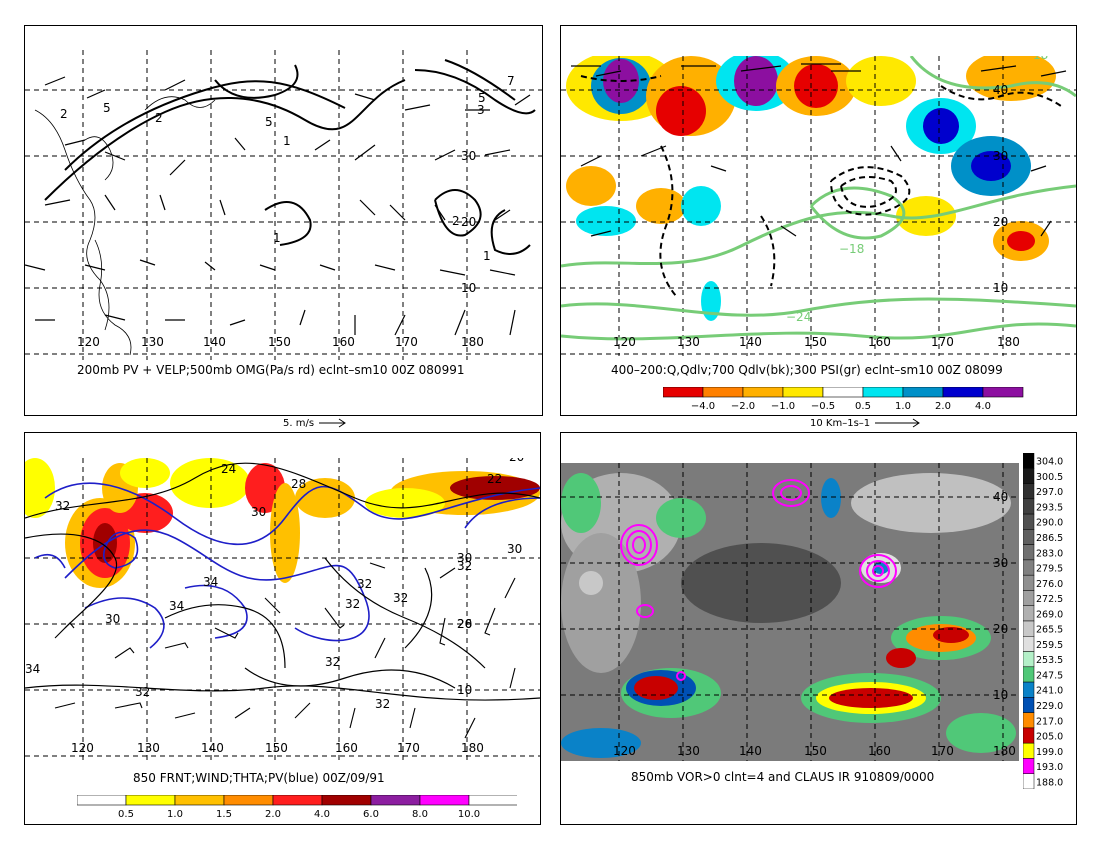 The height and width of the screenshot is (850, 1100). Describe the element at coordinates (1049, 569) in the screenshot. I see `colorbar-tick-label: 279.5` at that location.